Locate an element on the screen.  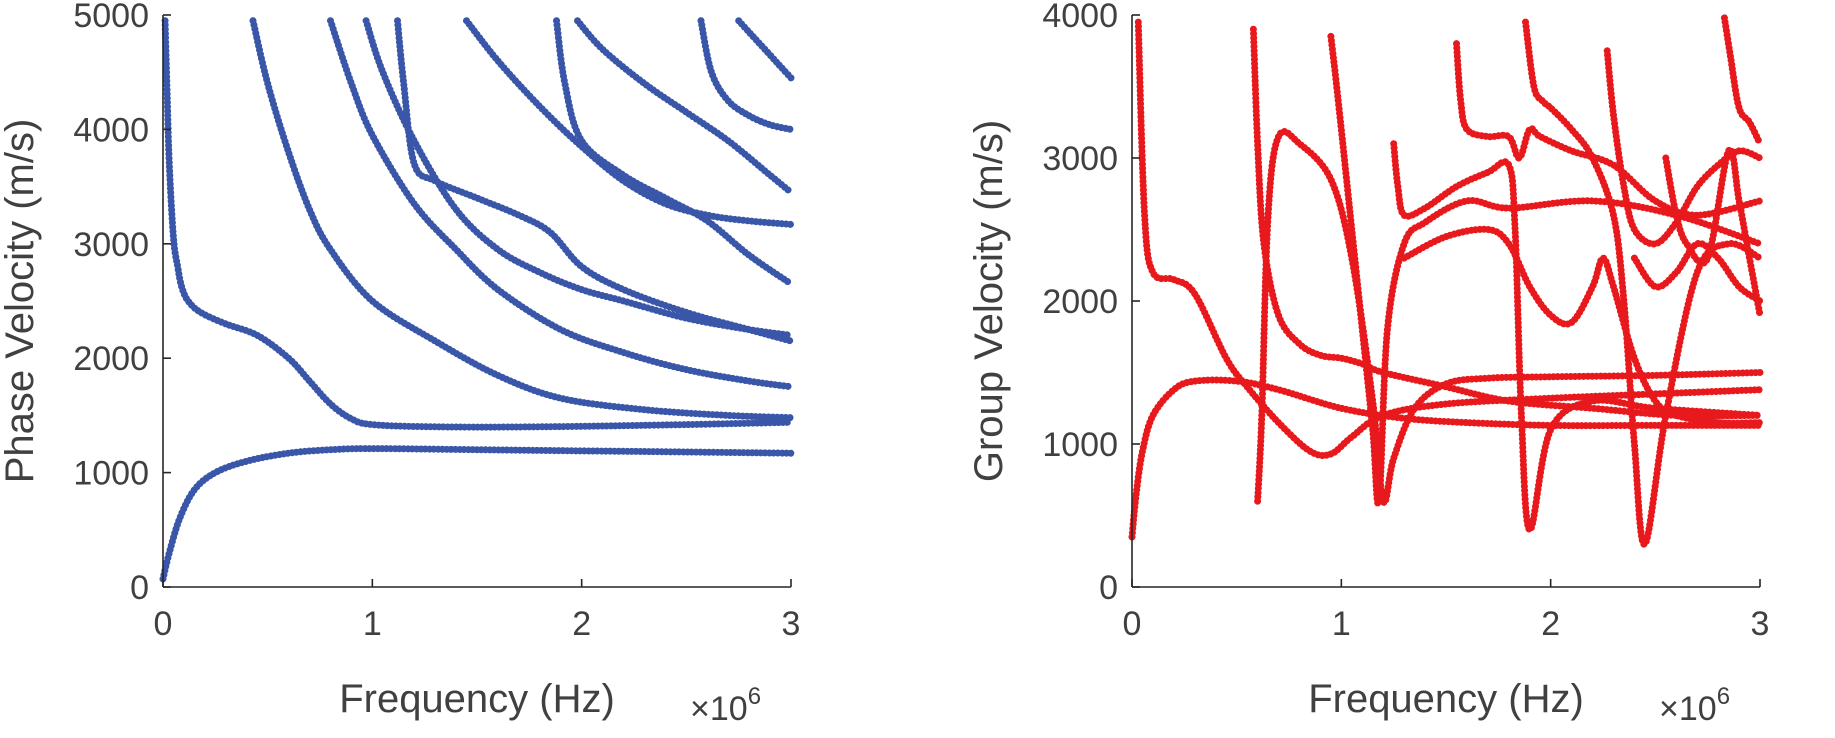
phase-x-tick-label: 0 is located at coordinates (163, 624).